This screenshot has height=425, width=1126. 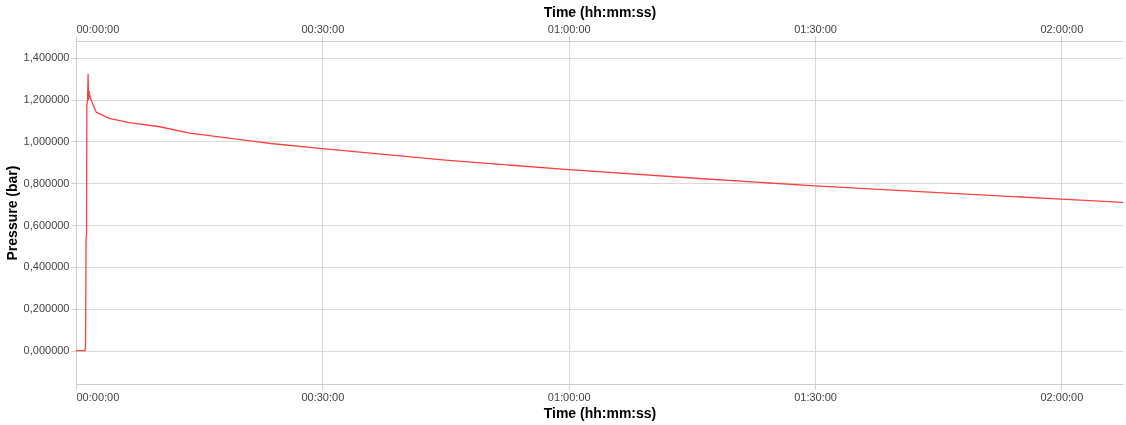 I want to click on x2-tick-label: 00:30:00, so click(x=323, y=28).